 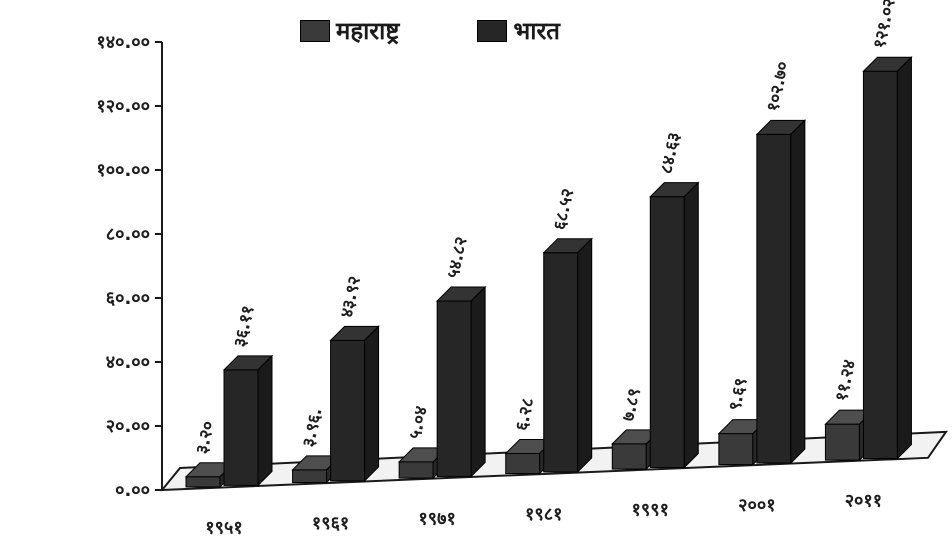 What do you see at coordinates (536, 31) in the screenshot?
I see `legend-label-india: भारत` at bounding box center [536, 31].